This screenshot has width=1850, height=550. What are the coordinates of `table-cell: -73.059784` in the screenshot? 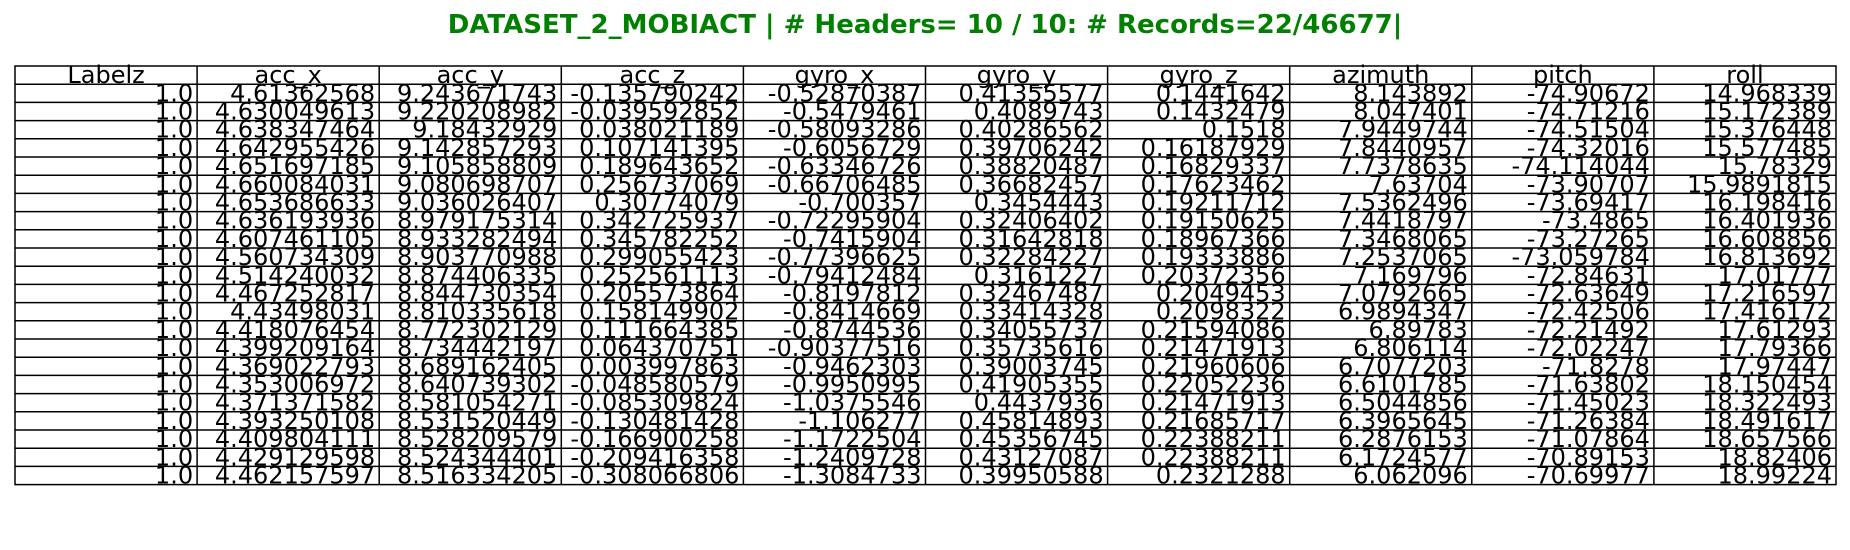 It's located at (1580, 257).